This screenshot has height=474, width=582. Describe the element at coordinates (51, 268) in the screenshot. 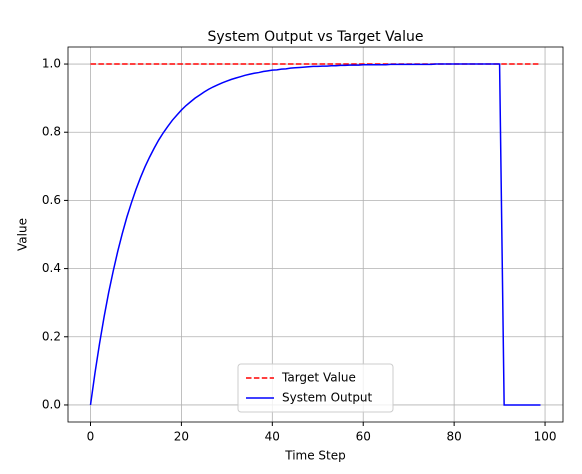

I see `y-tick-label: 0.4` at that location.